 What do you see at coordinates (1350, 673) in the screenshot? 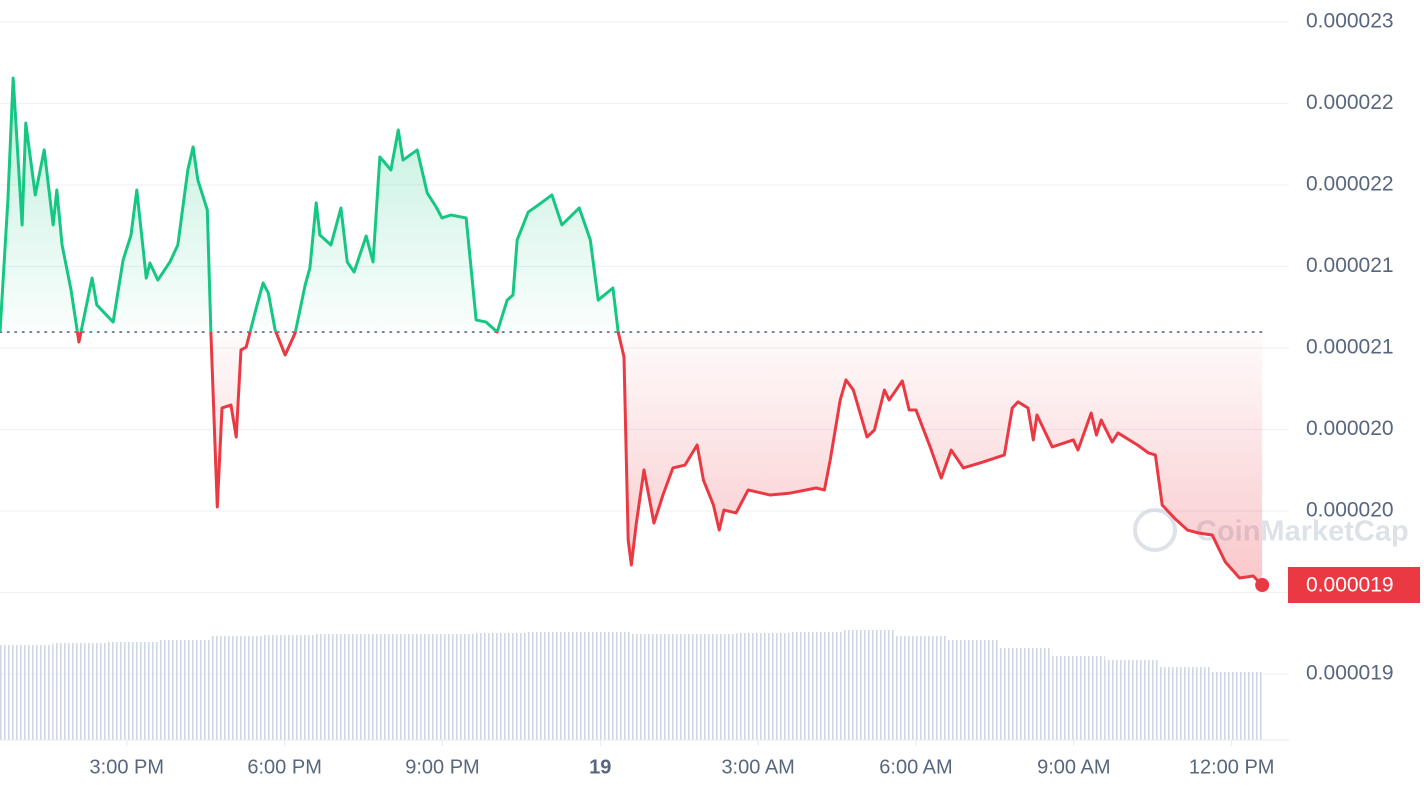
I see `y-tick-label: 0.000019` at bounding box center [1350, 673].